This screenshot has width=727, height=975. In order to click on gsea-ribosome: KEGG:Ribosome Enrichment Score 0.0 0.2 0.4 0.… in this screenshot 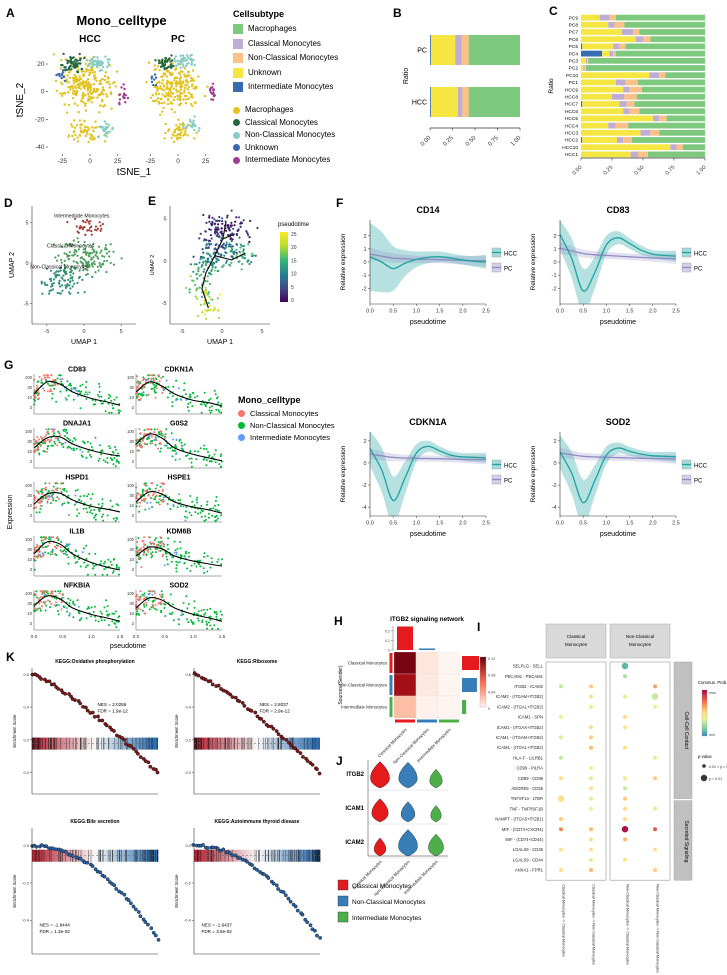, I will do `click(248, 727)`.